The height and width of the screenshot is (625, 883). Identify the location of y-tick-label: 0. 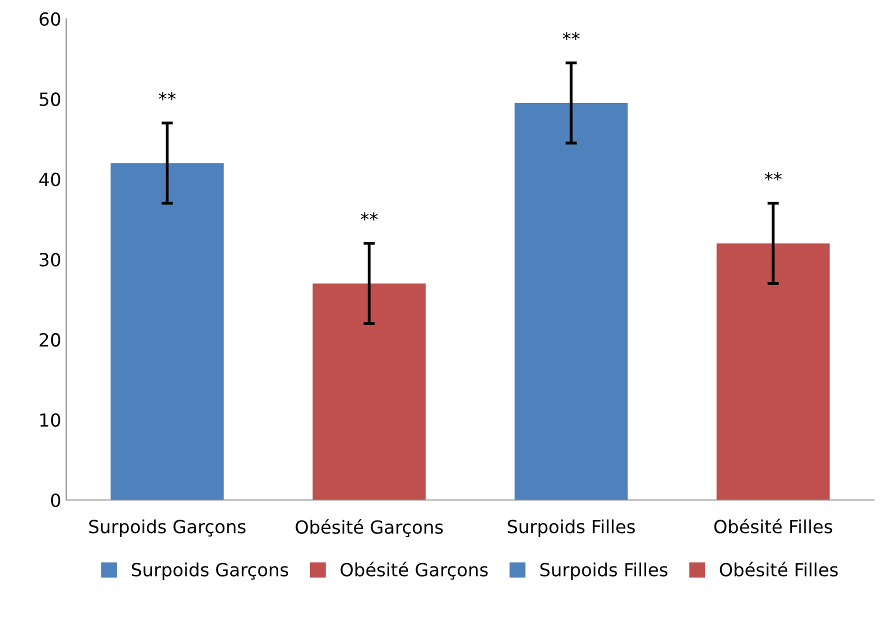
(55, 500).